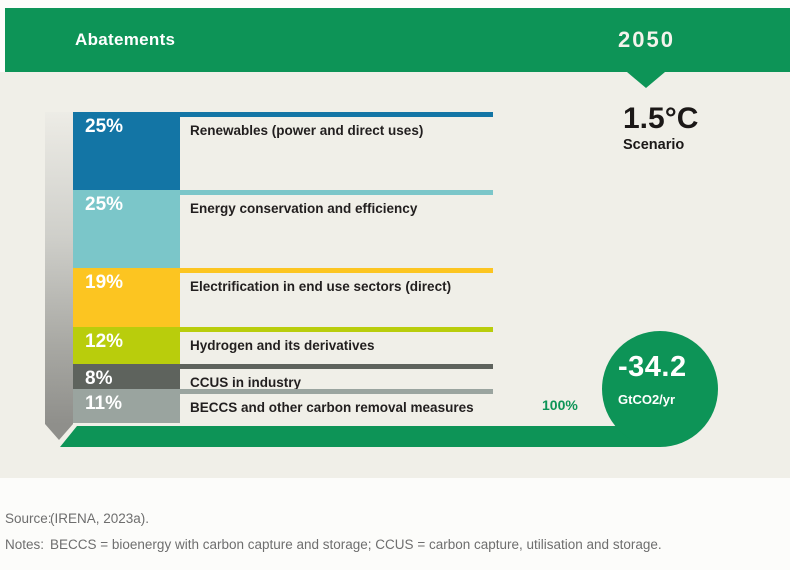 The image size is (790, 570). Describe the element at coordinates (661, 118) in the screenshot. I see `scenario-temperature: 1.5°C` at that location.